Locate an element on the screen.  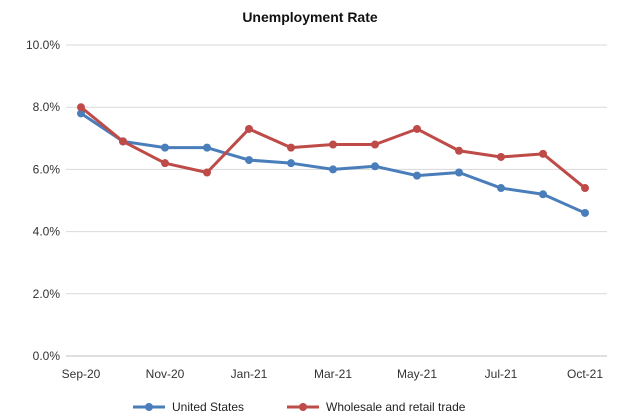
x-tick-label: May-21 is located at coordinates (417, 374).